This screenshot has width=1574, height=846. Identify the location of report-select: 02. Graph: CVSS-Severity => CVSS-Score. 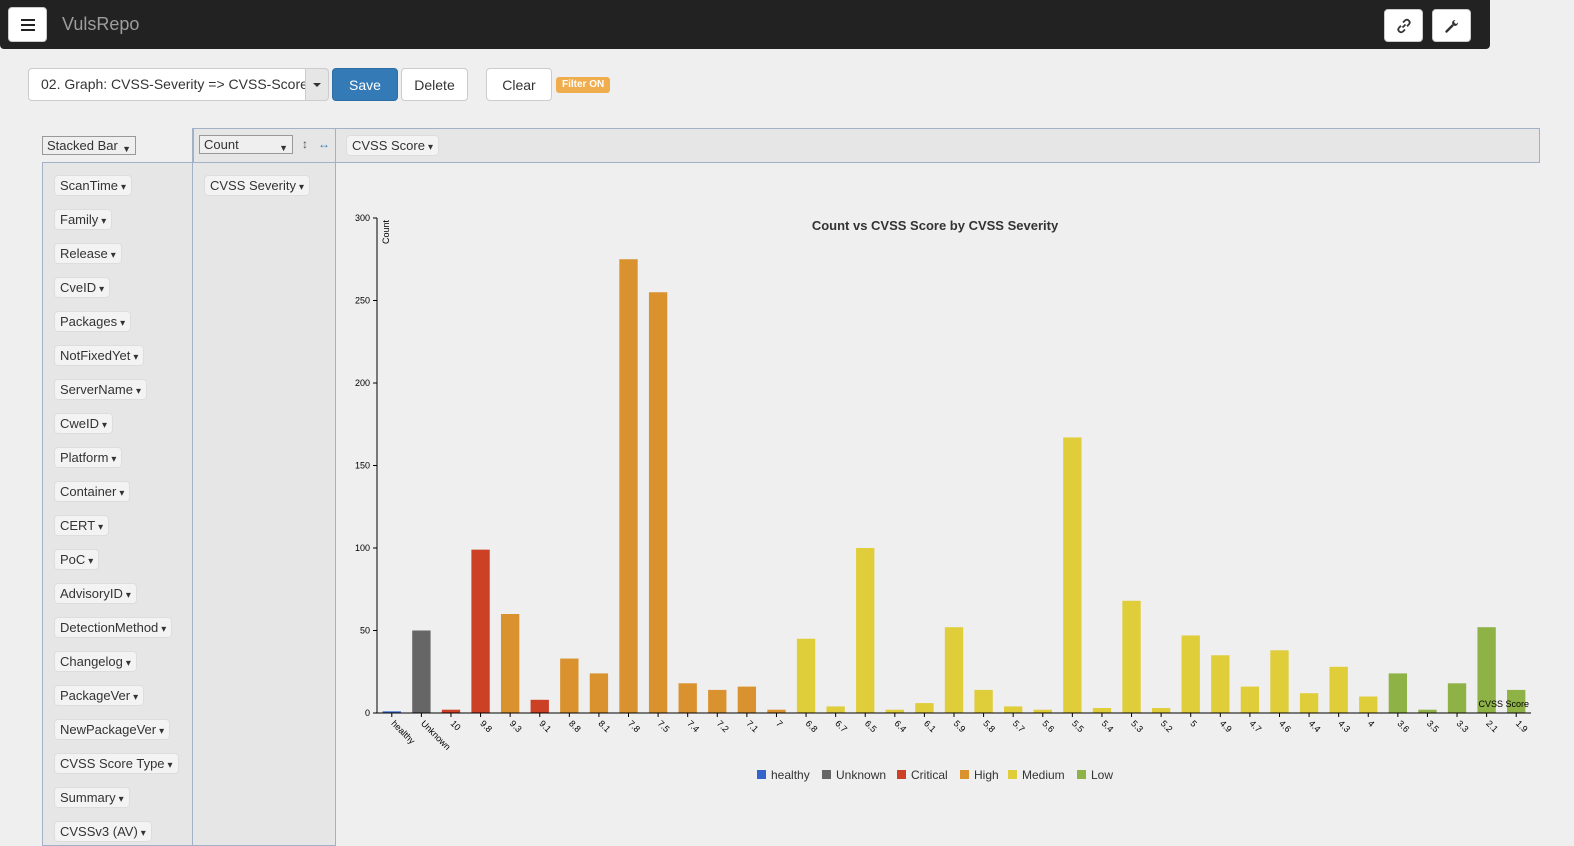
(178, 84).